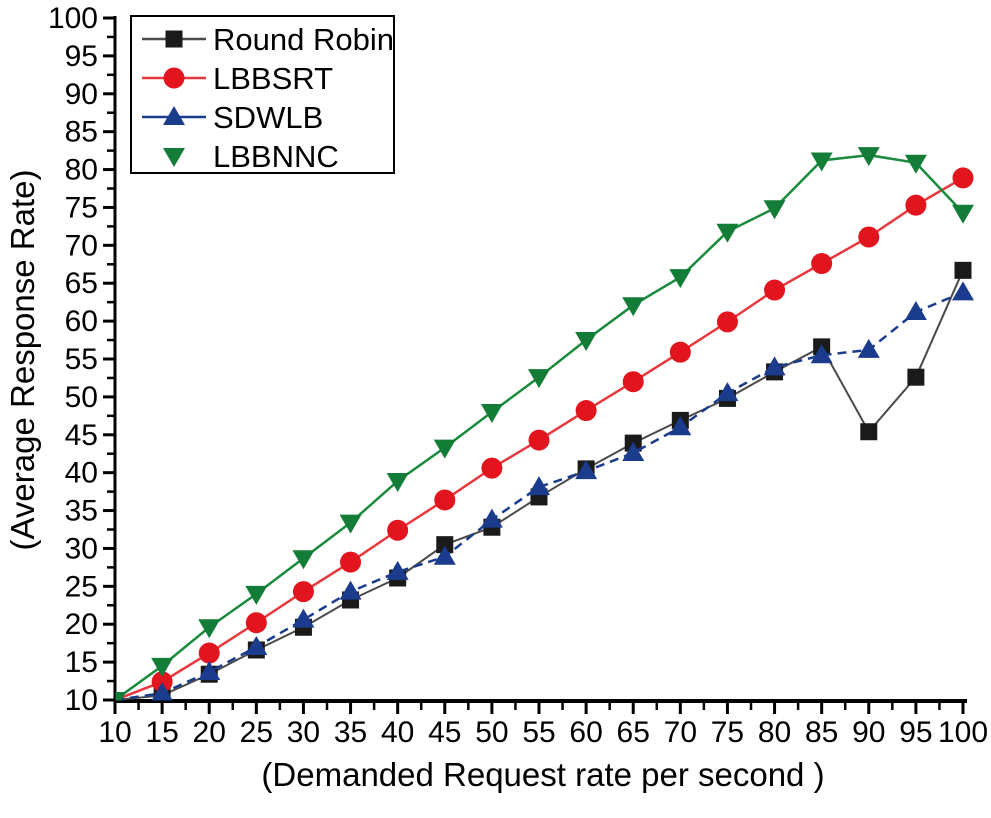 This screenshot has width=991, height=818. I want to click on y-tick-label: 90, so click(81, 94).